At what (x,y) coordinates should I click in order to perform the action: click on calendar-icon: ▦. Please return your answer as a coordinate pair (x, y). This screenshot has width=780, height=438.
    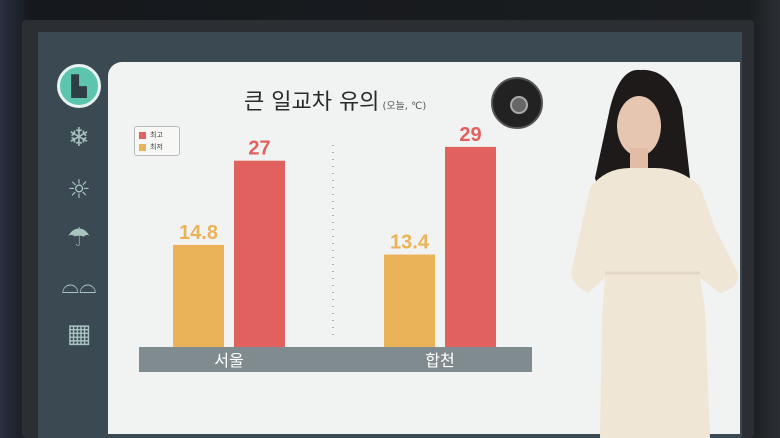
    Looking at the image, I should click on (79, 334).